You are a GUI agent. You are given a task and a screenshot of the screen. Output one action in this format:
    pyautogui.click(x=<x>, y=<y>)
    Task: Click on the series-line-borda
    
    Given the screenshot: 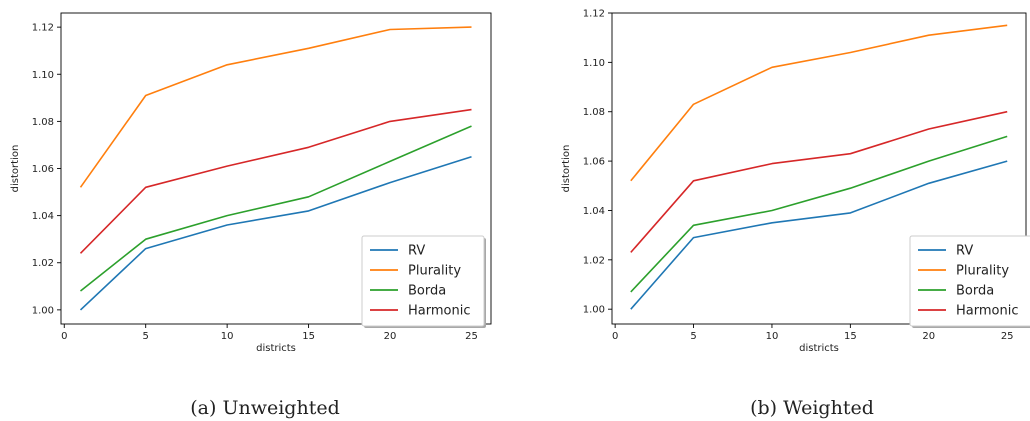 What is the action you would take?
    pyautogui.click(x=819, y=214)
    